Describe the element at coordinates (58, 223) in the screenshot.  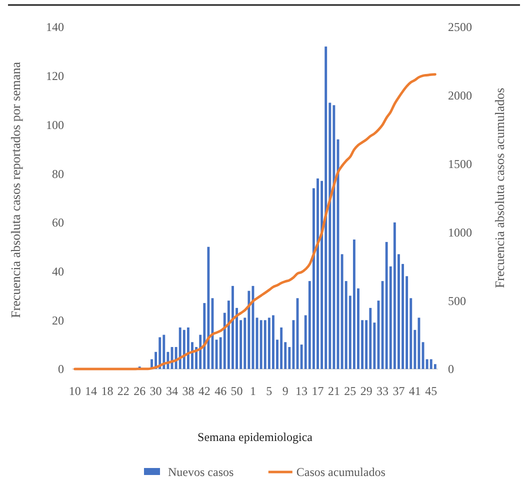
I see `y-tick-label: 60` at that location.